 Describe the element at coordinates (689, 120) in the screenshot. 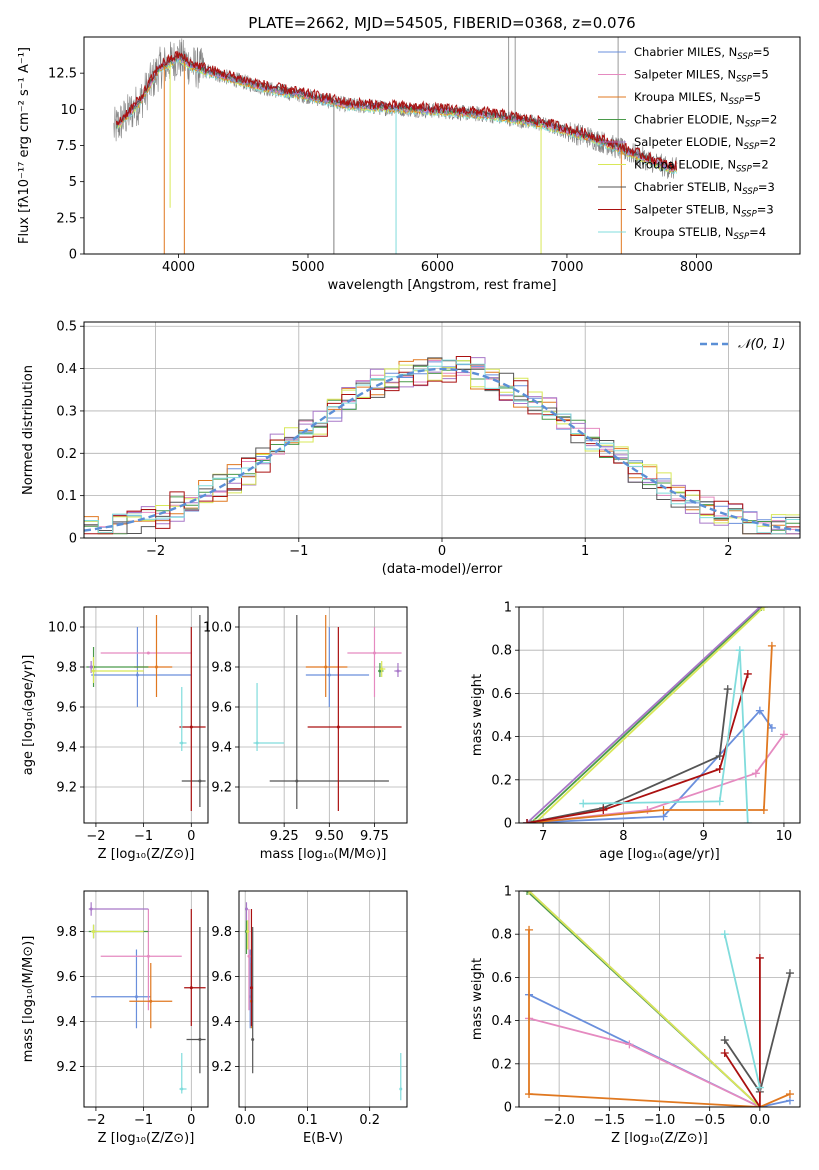

I see `legend-label: Chabrier ELODIE, N` at that location.